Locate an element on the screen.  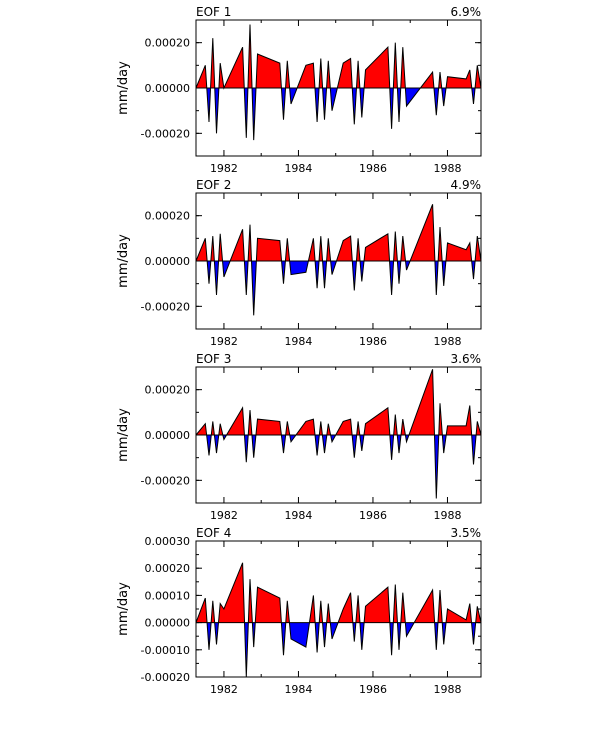
variance-label: 6.9% is located at coordinates (466, 12).